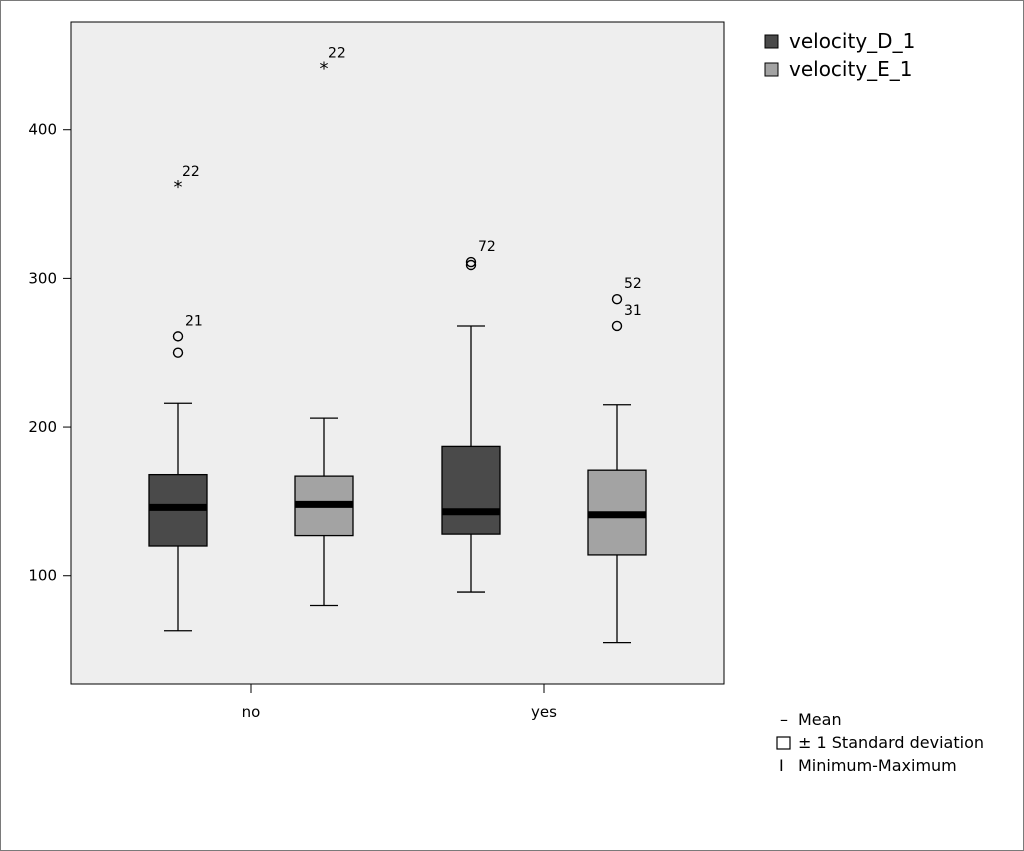 Image resolution: width=1024 pixels, height=851 pixels. I want to click on y-tick-label: 300, so click(42, 278).